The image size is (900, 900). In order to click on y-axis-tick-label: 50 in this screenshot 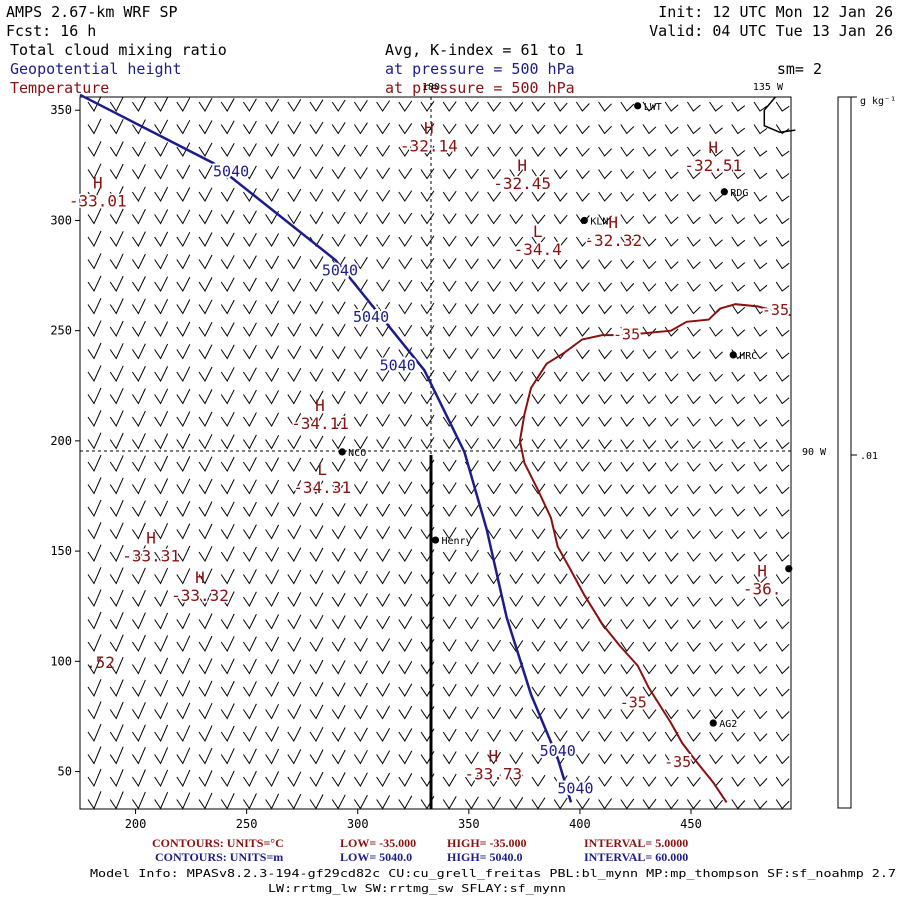, I will do `click(65, 772)`.